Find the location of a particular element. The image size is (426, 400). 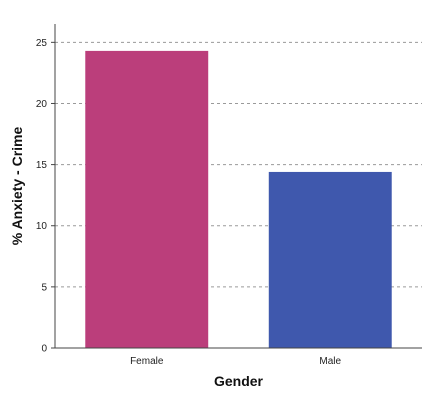

x-tick-label: Male is located at coordinates (330, 361).